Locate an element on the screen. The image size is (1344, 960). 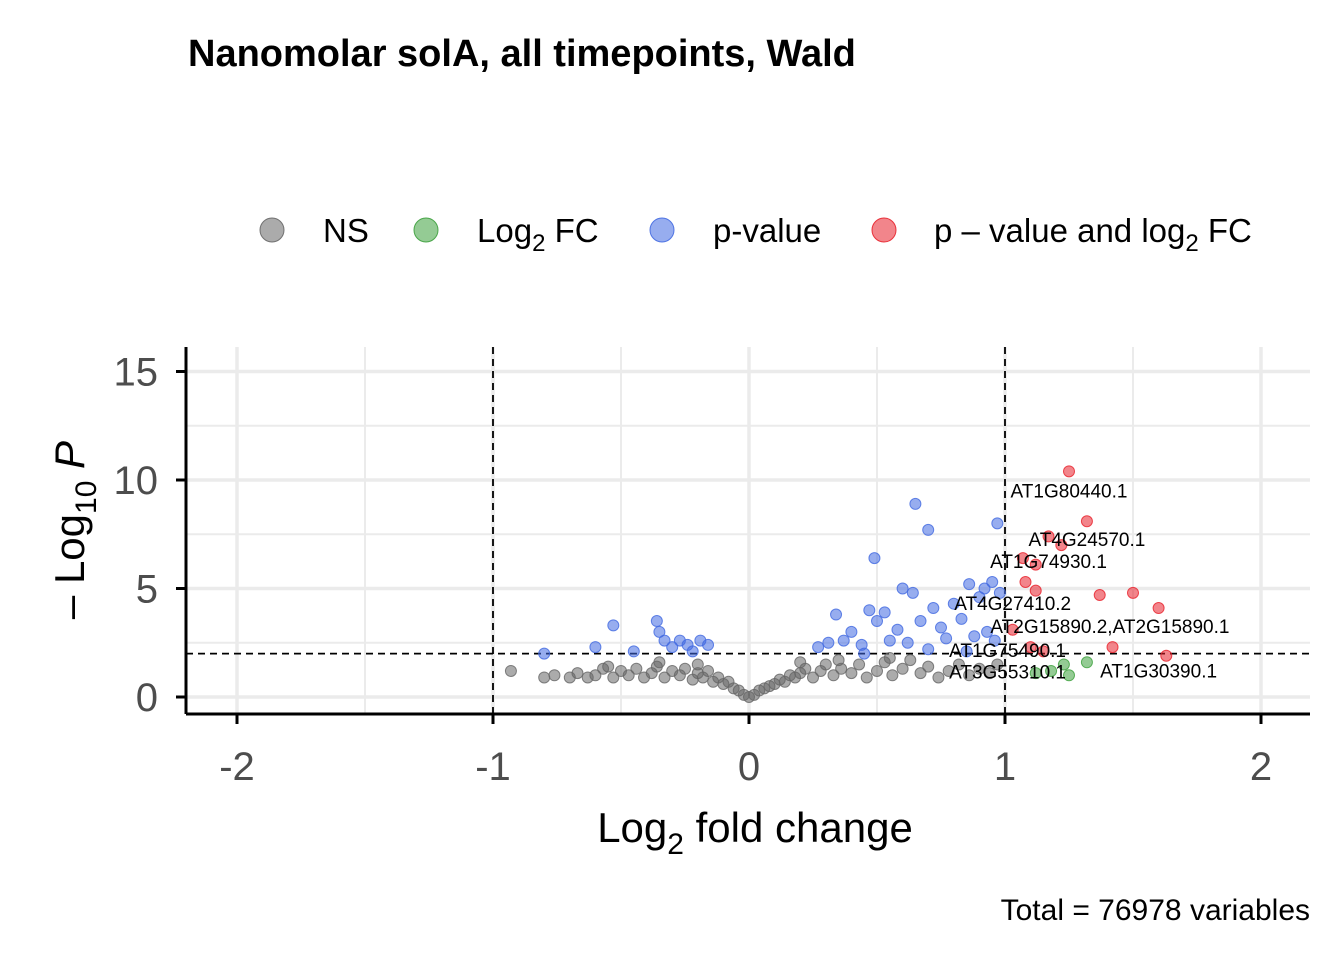
gene-label: AT3G55310.1 is located at coordinates (1007, 673).